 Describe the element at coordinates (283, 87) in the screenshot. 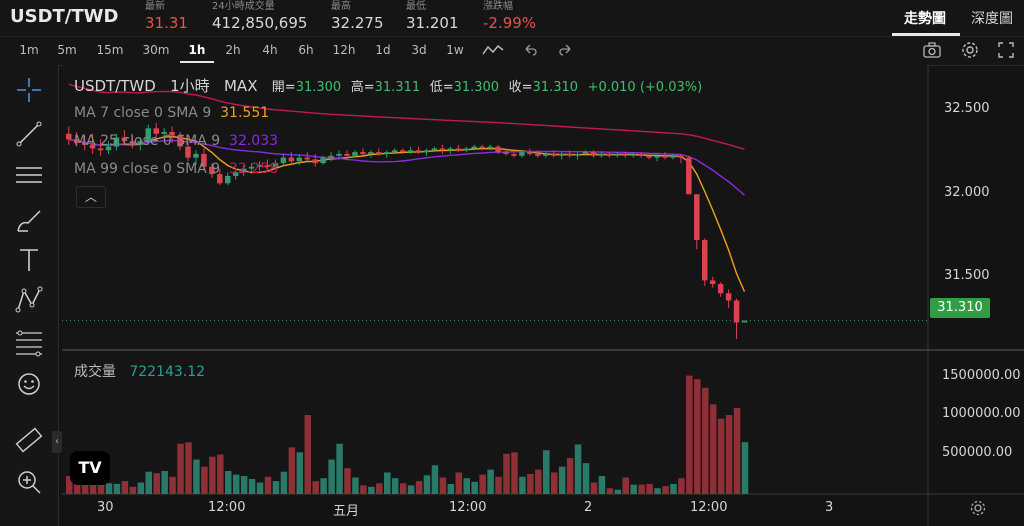

I see `legend-open-label: 開=` at that location.